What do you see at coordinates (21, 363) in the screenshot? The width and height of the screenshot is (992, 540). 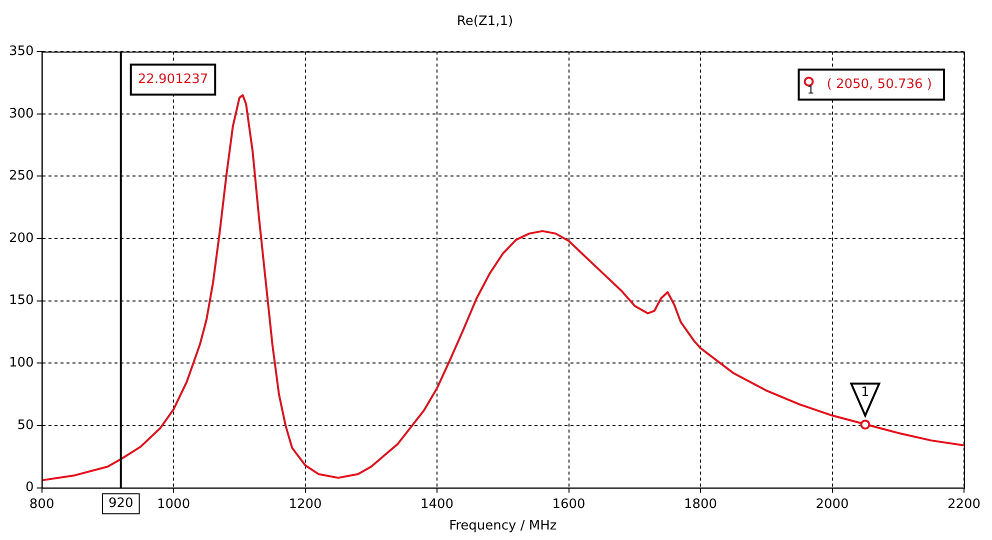 I see `y-tick-label: 100` at bounding box center [21, 363].